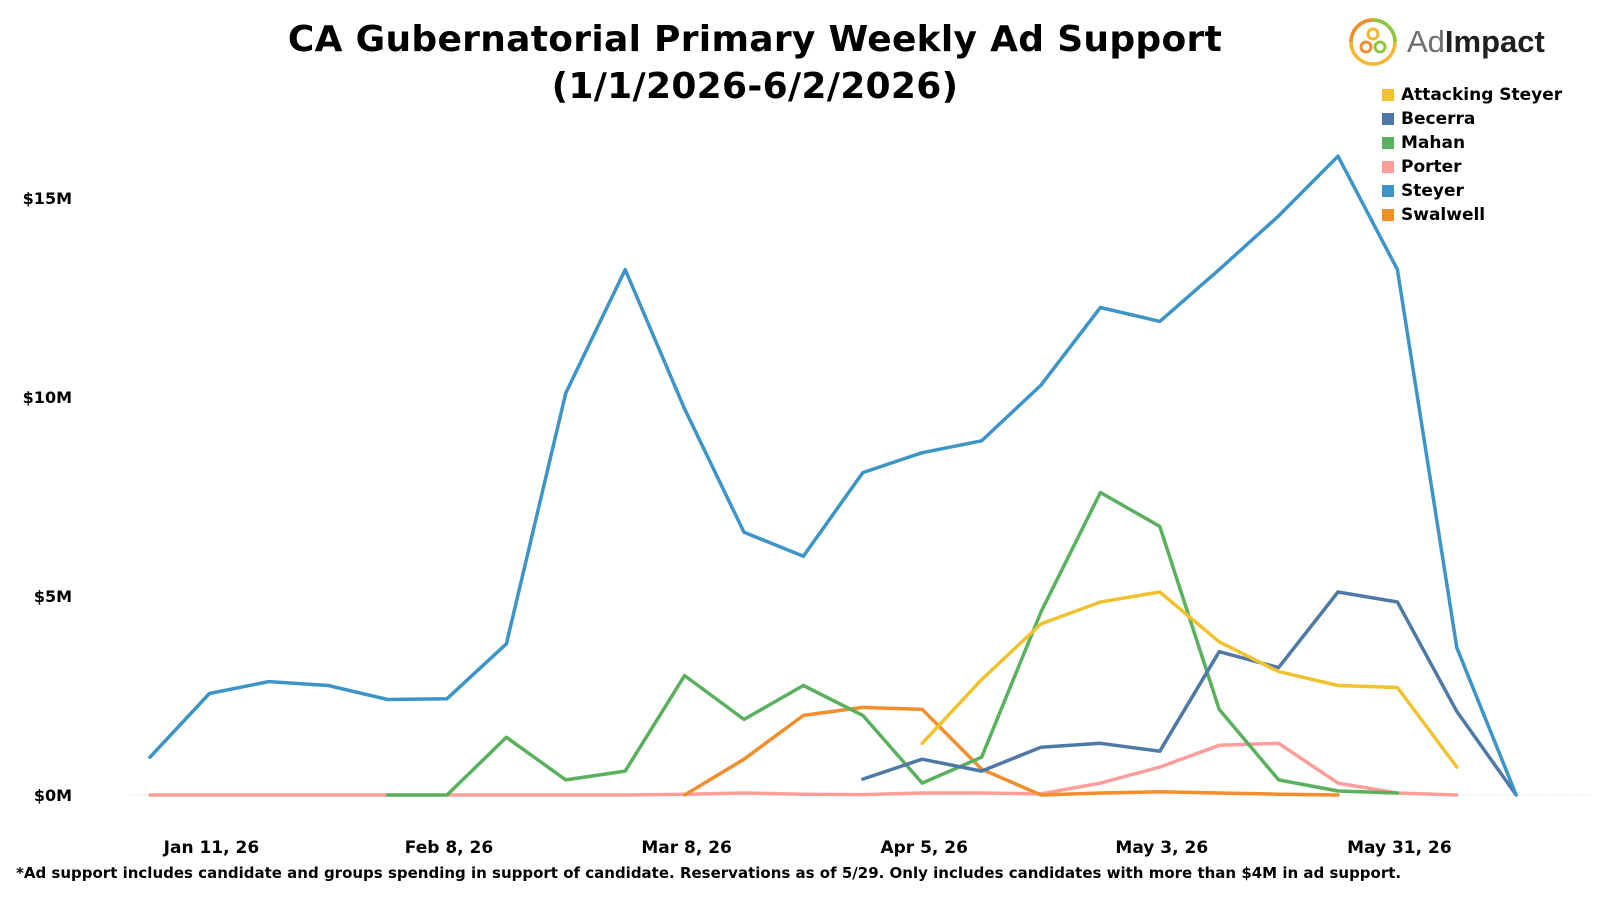 The height and width of the screenshot is (900, 1600). I want to click on series-line-becerra, so click(1189, 693).